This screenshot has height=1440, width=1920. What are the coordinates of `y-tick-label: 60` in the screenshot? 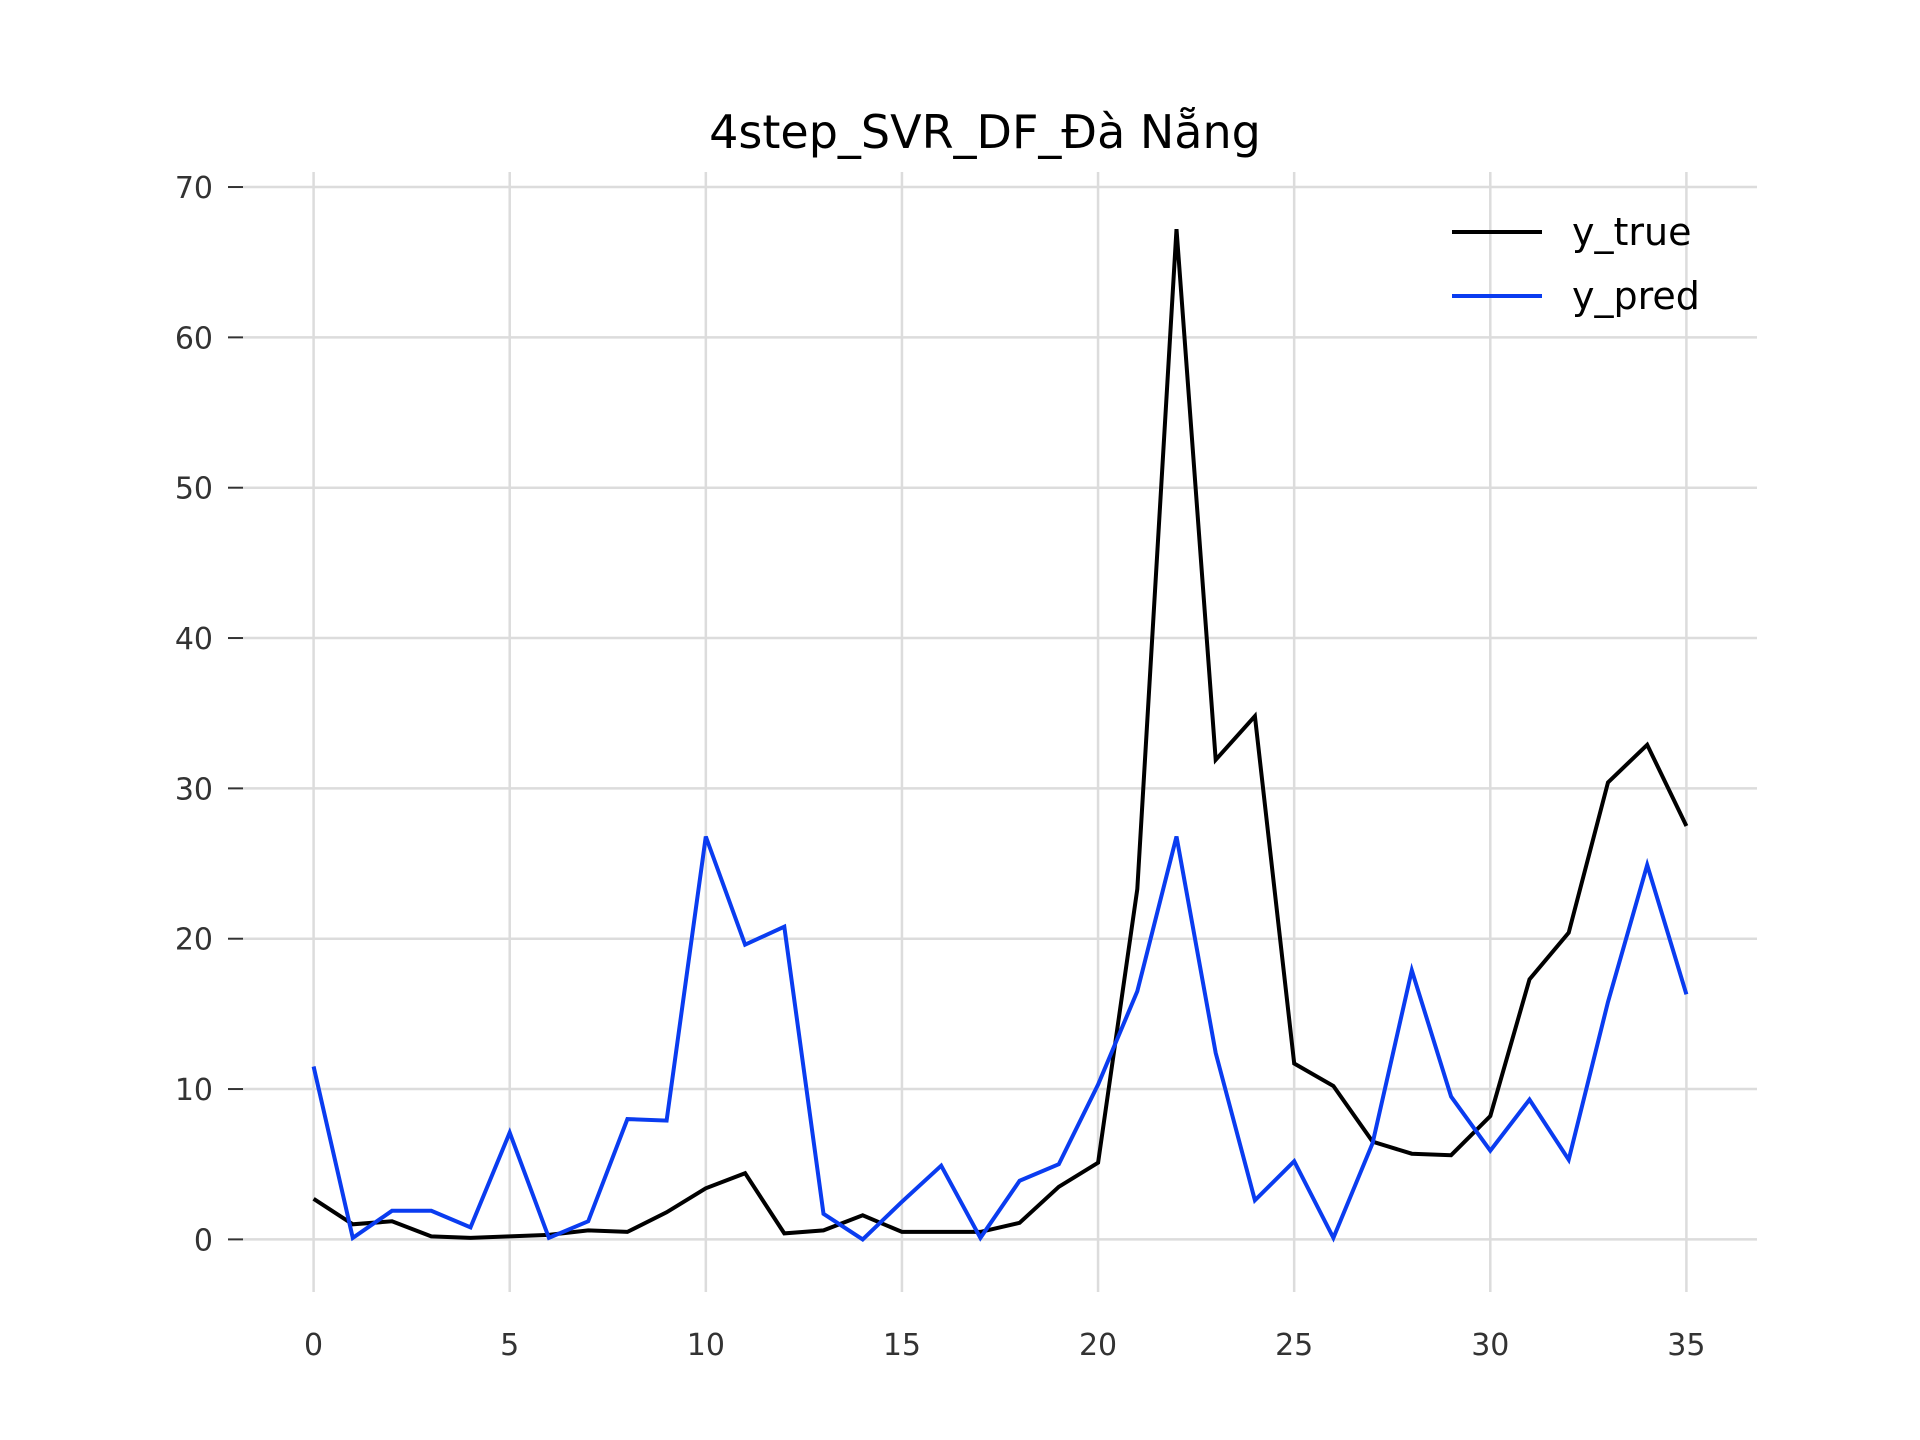 It's located at (194, 338).